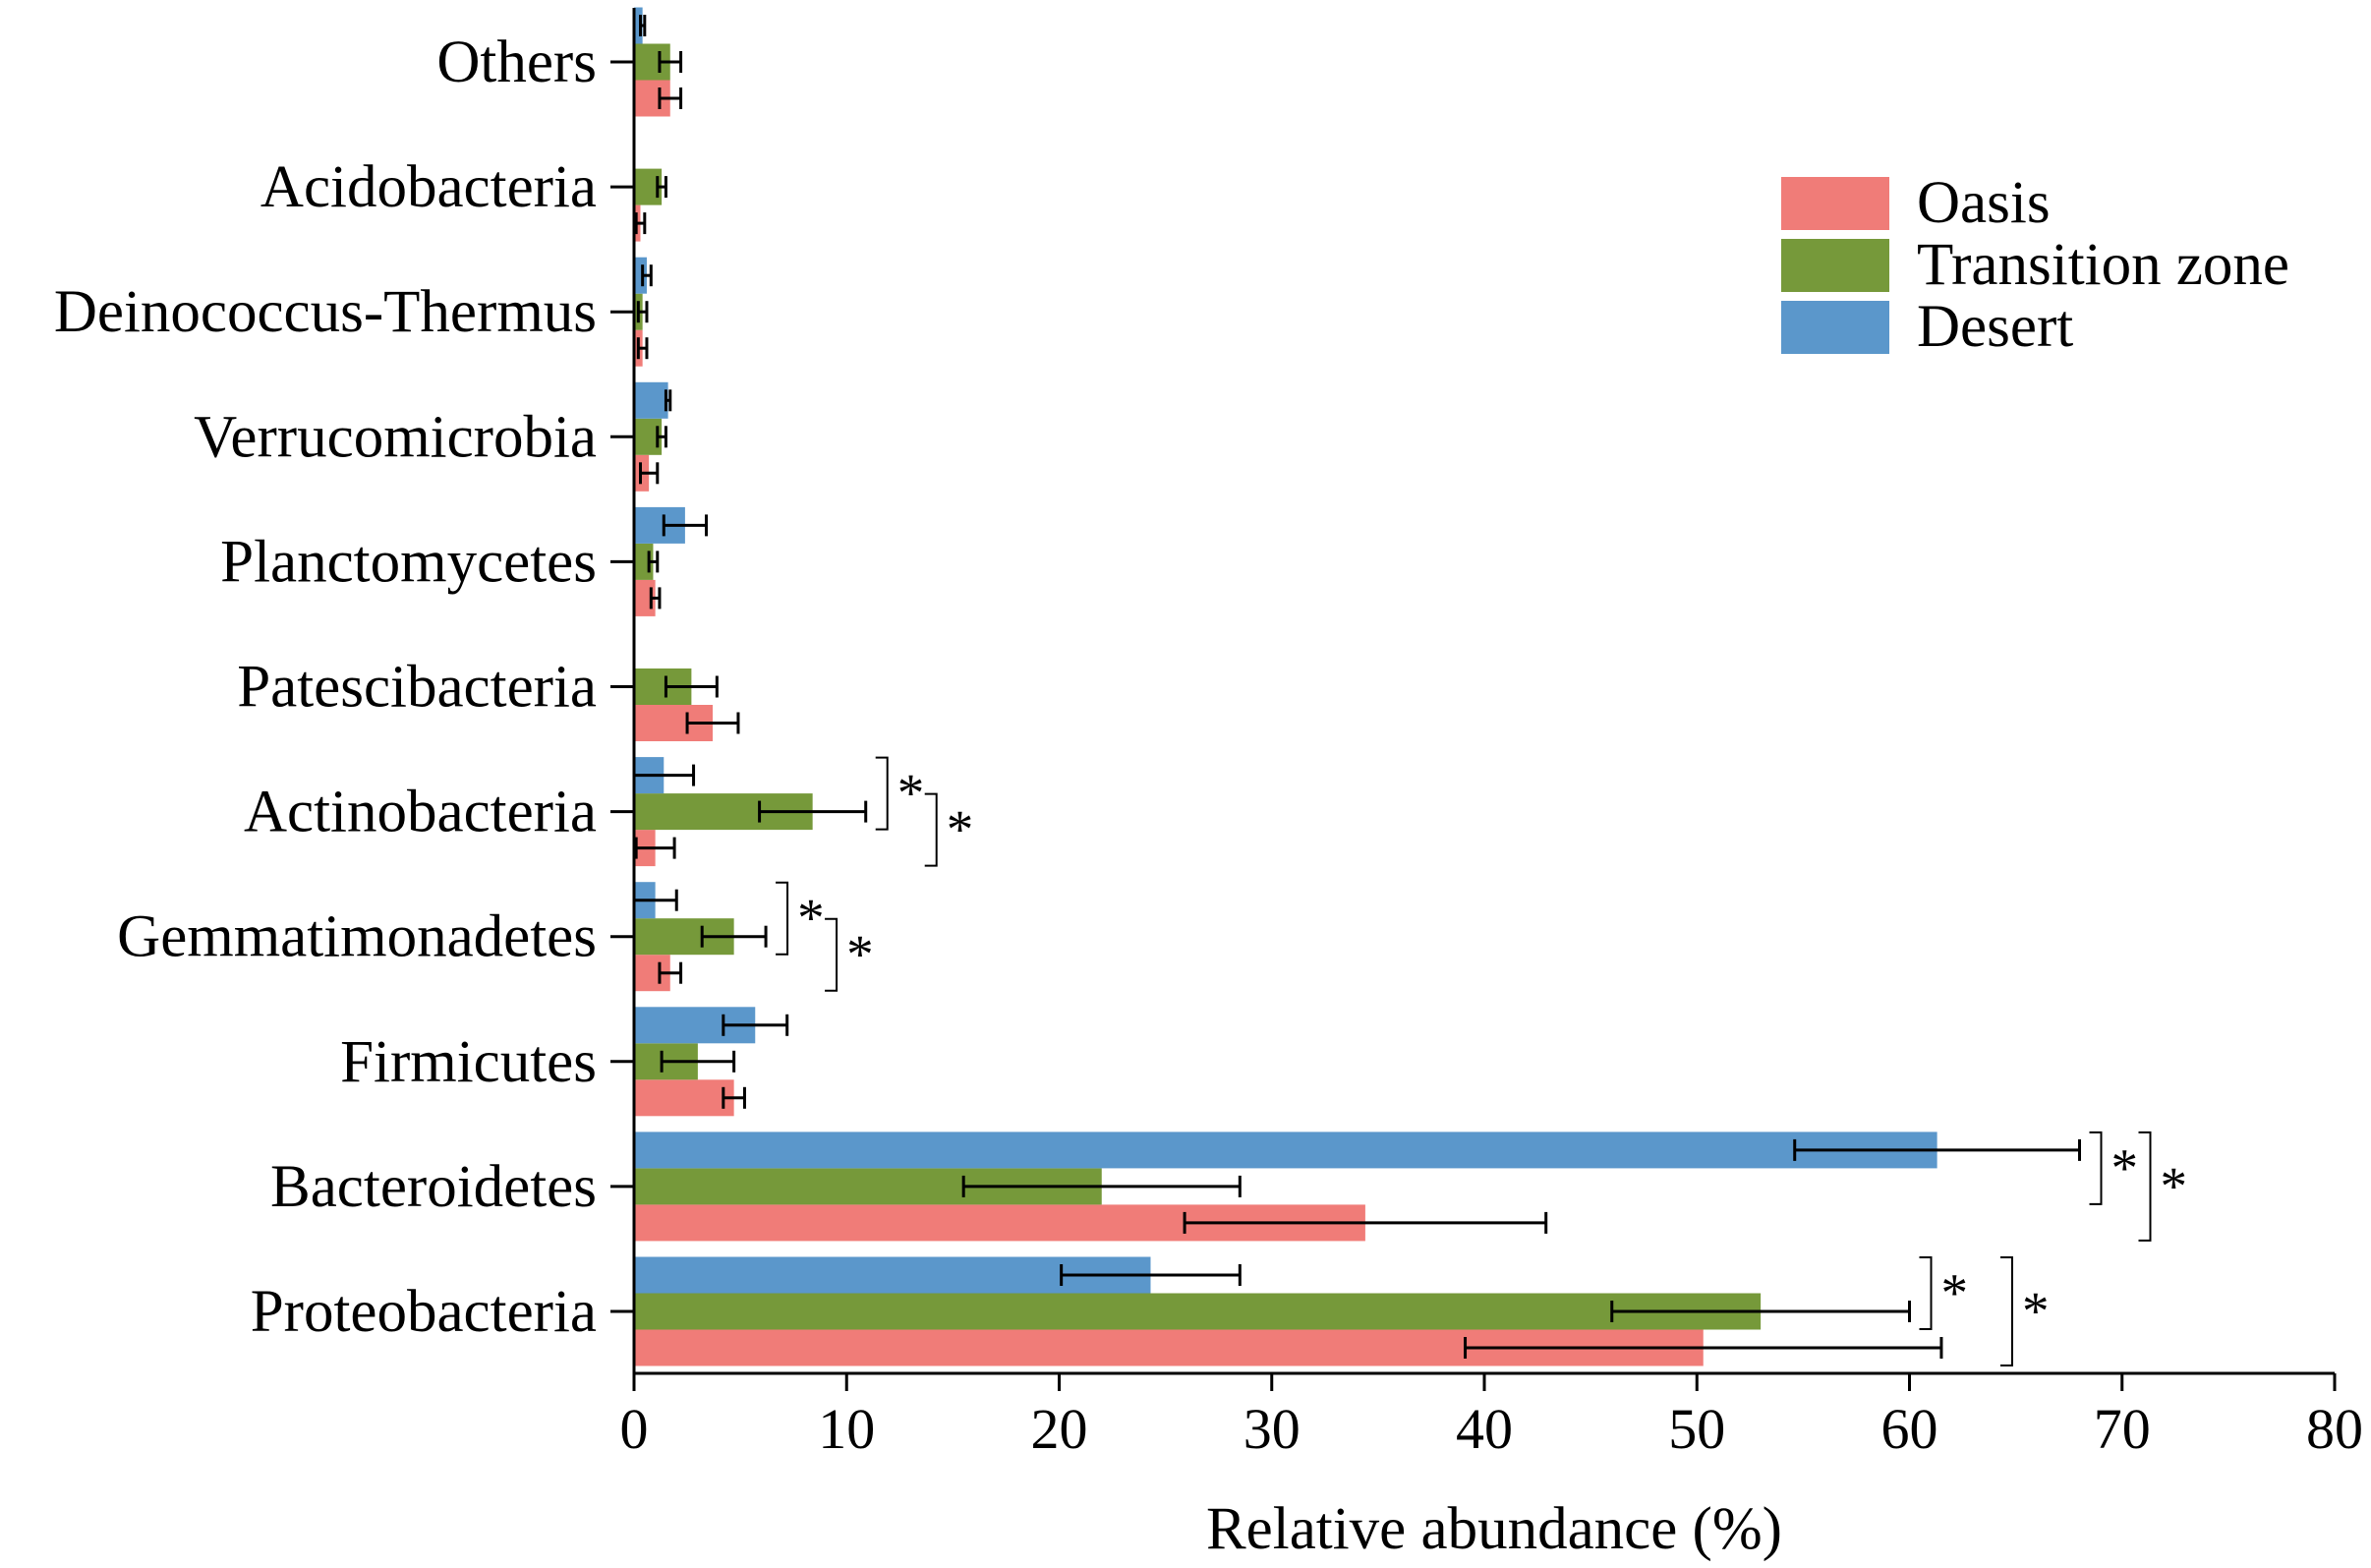 This screenshot has height=1568, width=2371. Describe the element at coordinates (435, 688) in the screenshot. I see `y-category-patescibacteria: Patescibacteria` at that location.